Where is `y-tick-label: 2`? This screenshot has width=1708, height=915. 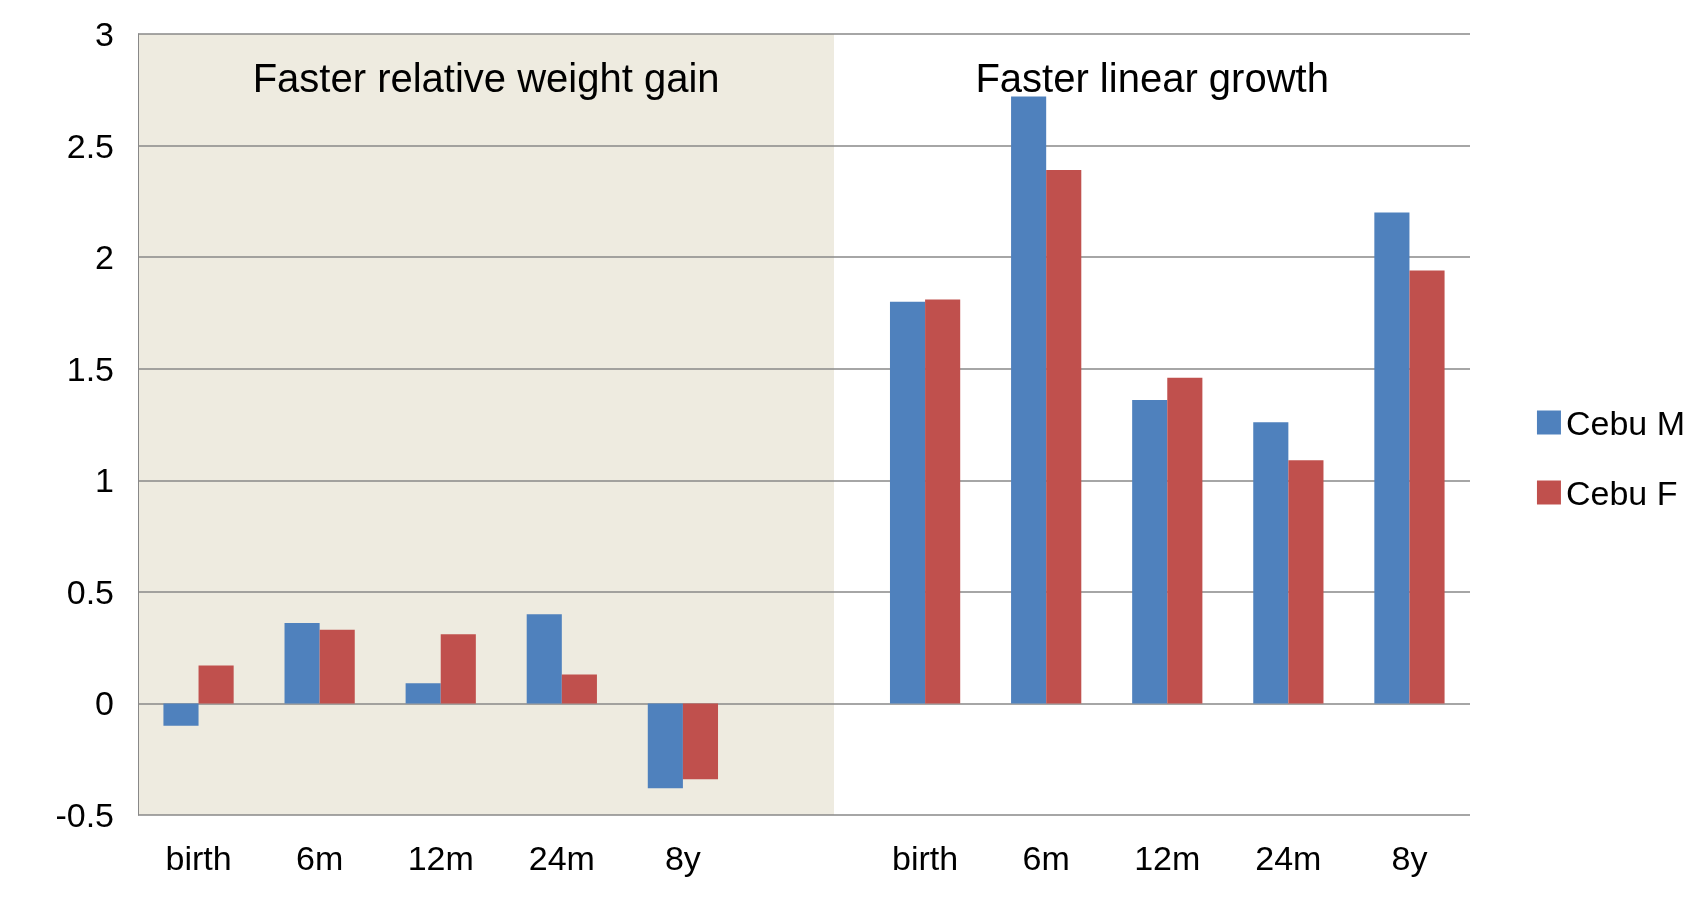
y-tick-label: 2 is located at coordinates (104, 257).